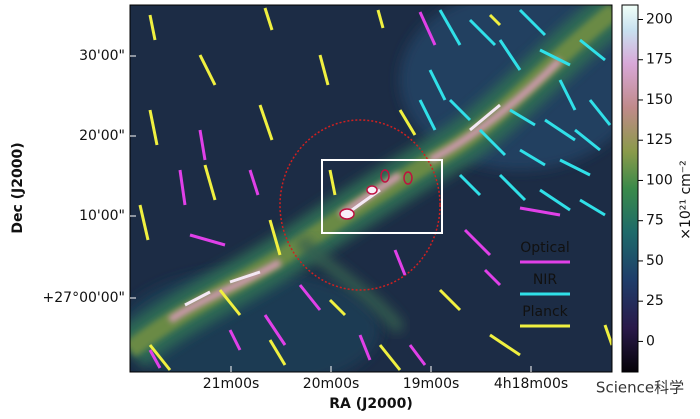 Image resolution: width=700 pixels, height=419 pixels. I want to click on legend: Optical NIR Planck, so click(544, 280).